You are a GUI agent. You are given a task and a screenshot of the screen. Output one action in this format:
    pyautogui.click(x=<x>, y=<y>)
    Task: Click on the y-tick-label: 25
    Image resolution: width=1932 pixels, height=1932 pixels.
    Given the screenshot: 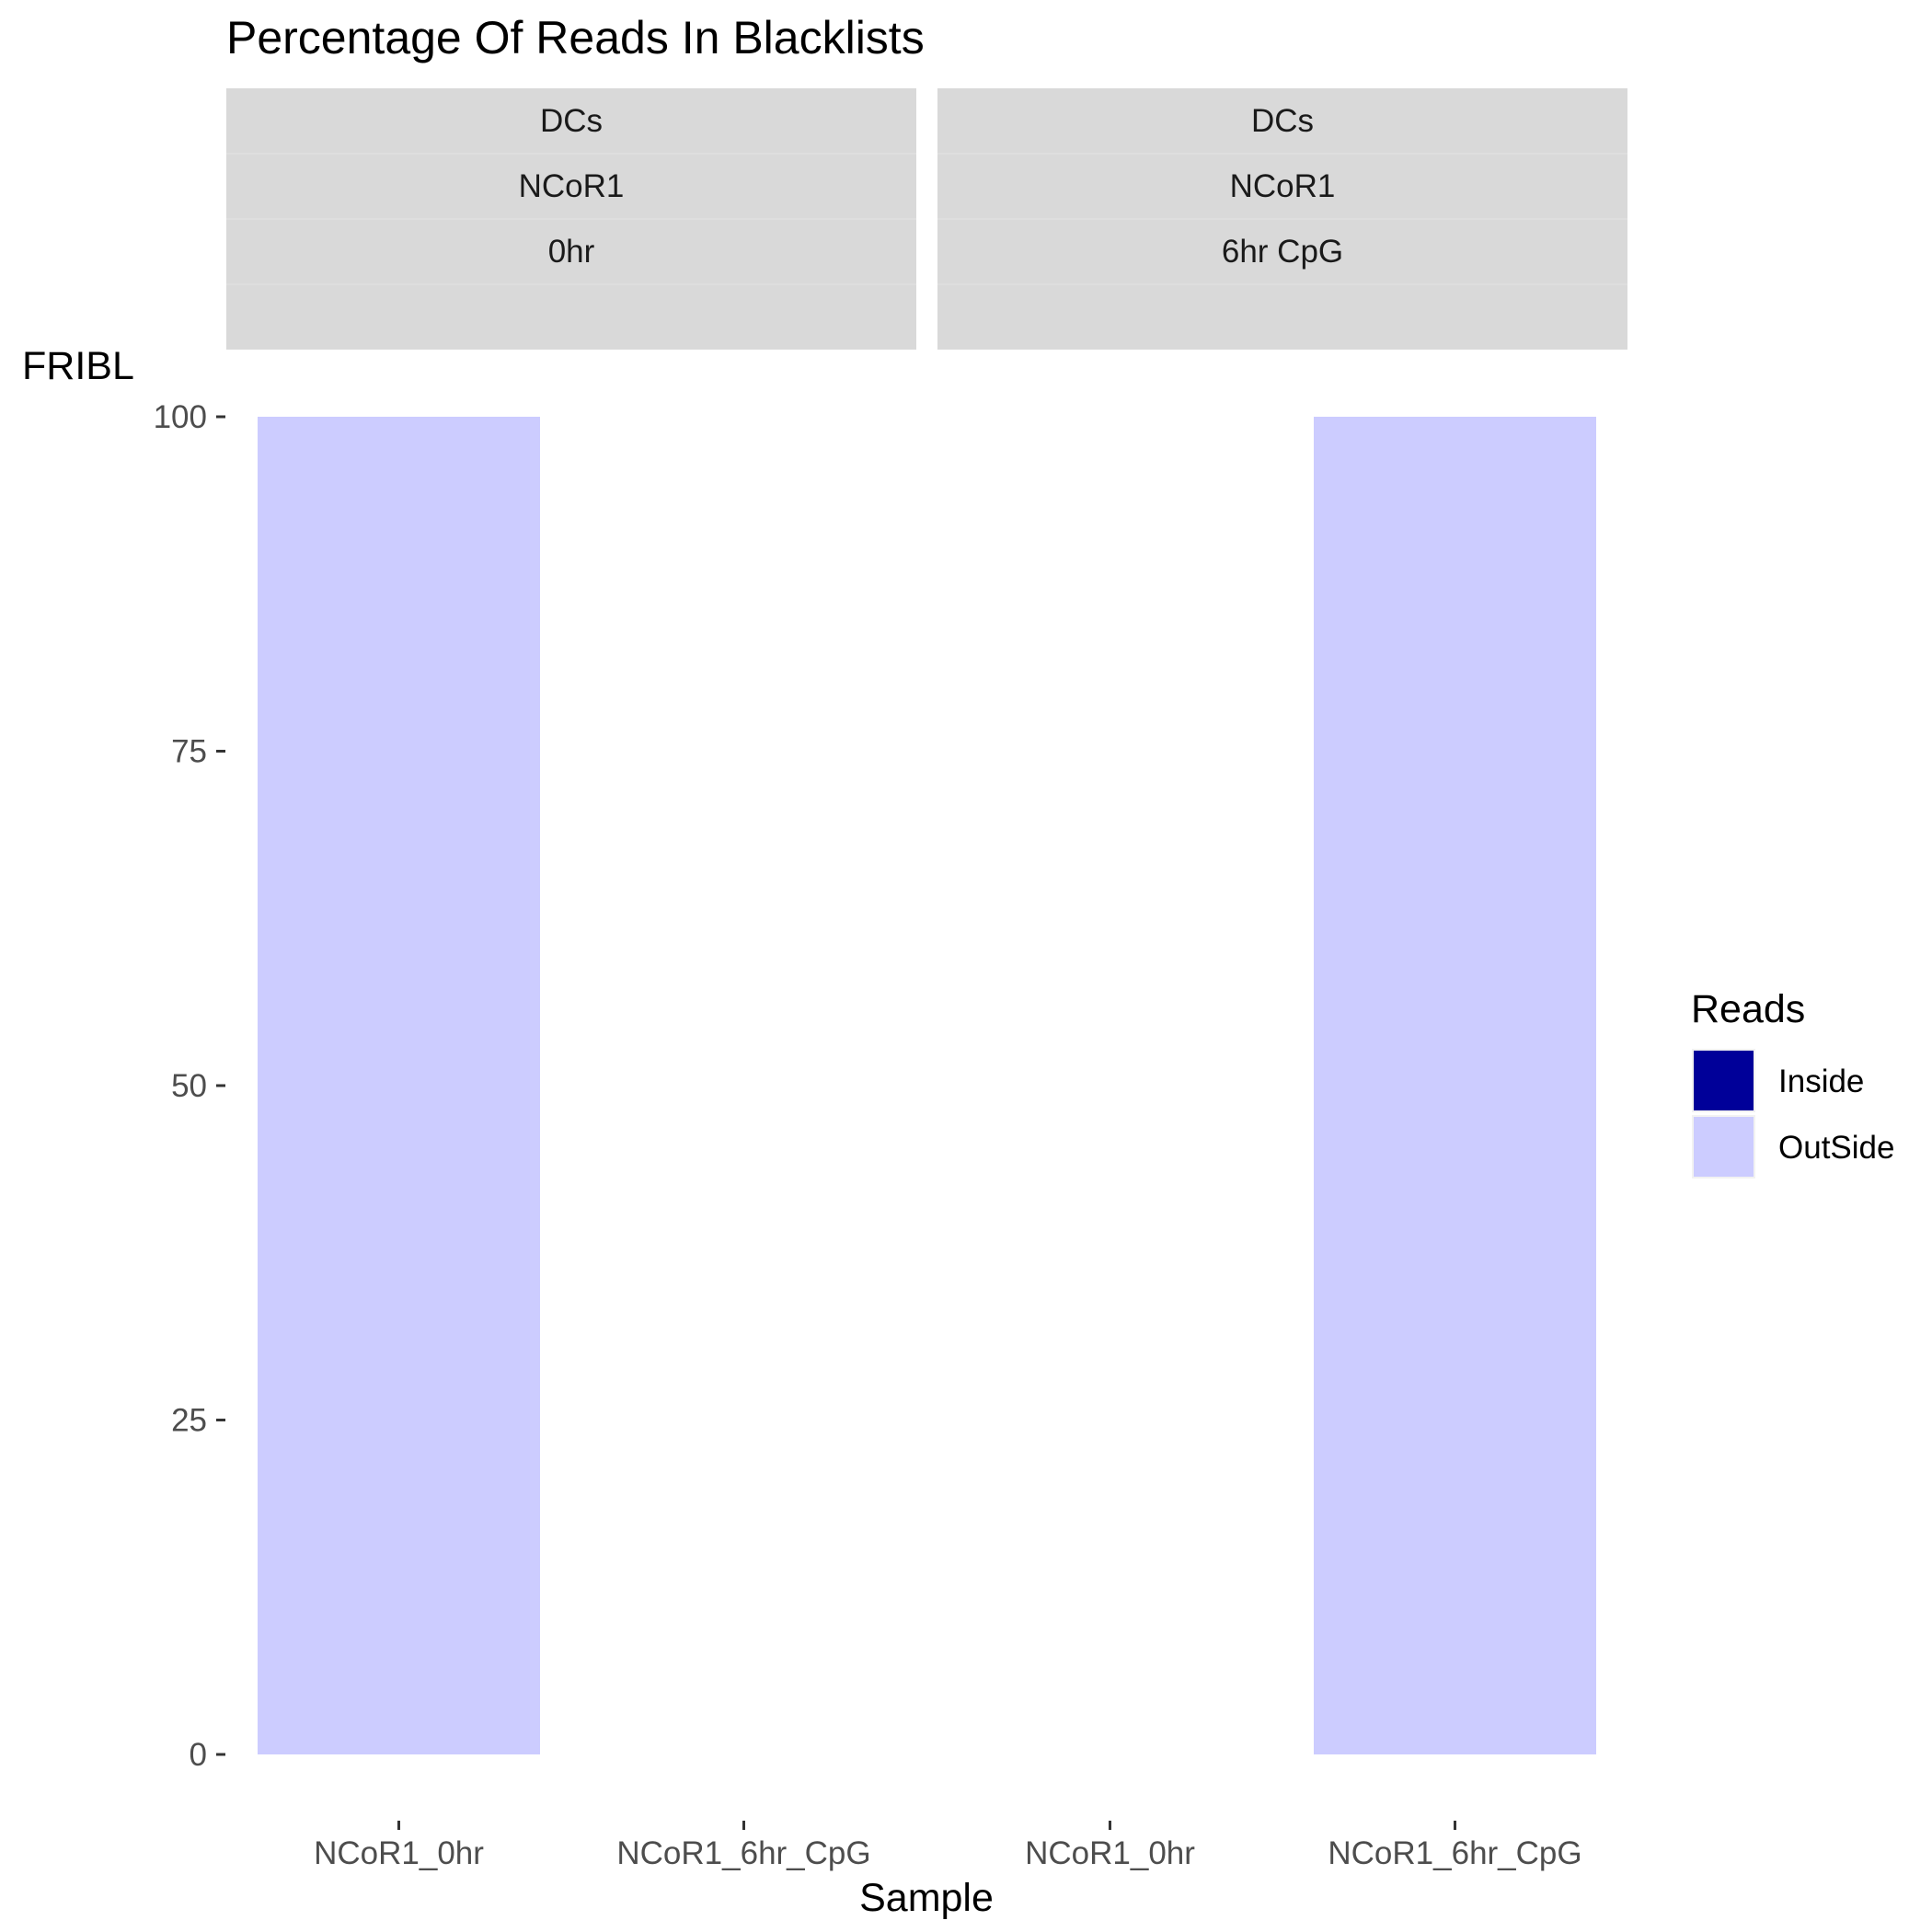 What is the action you would take?
    pyautogui.click(x=189, y=1421)
    